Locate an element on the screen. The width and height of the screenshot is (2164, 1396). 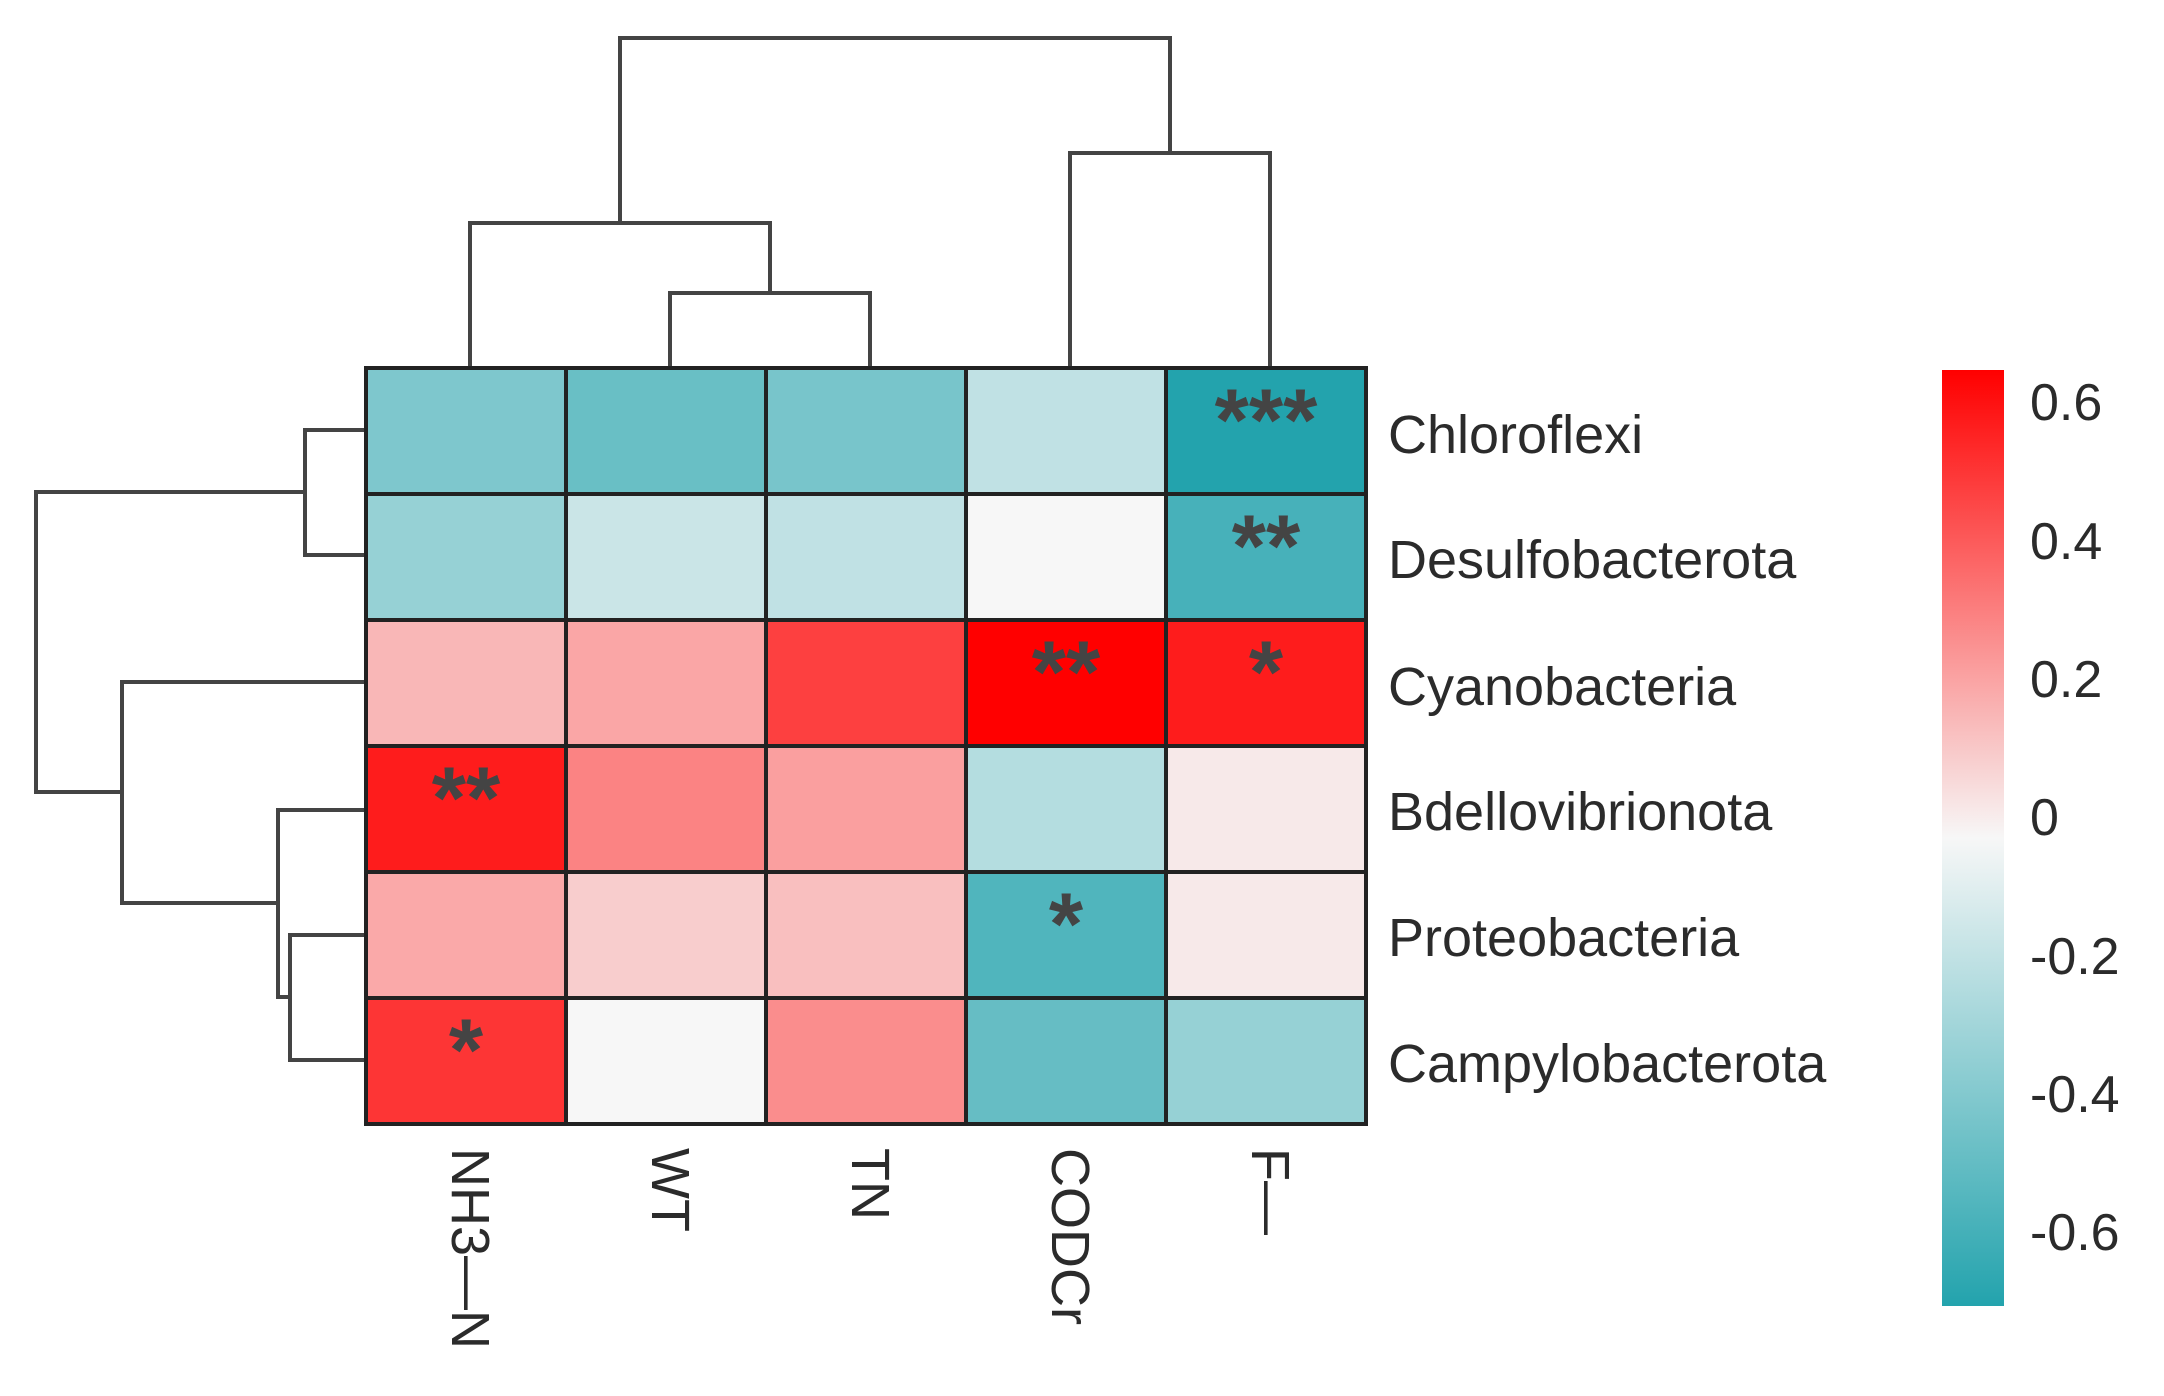
colorbar: 0.6 0.4 0.2 0 -0.2 -0.4 -0.6 is located at coordinates (2031, 838).